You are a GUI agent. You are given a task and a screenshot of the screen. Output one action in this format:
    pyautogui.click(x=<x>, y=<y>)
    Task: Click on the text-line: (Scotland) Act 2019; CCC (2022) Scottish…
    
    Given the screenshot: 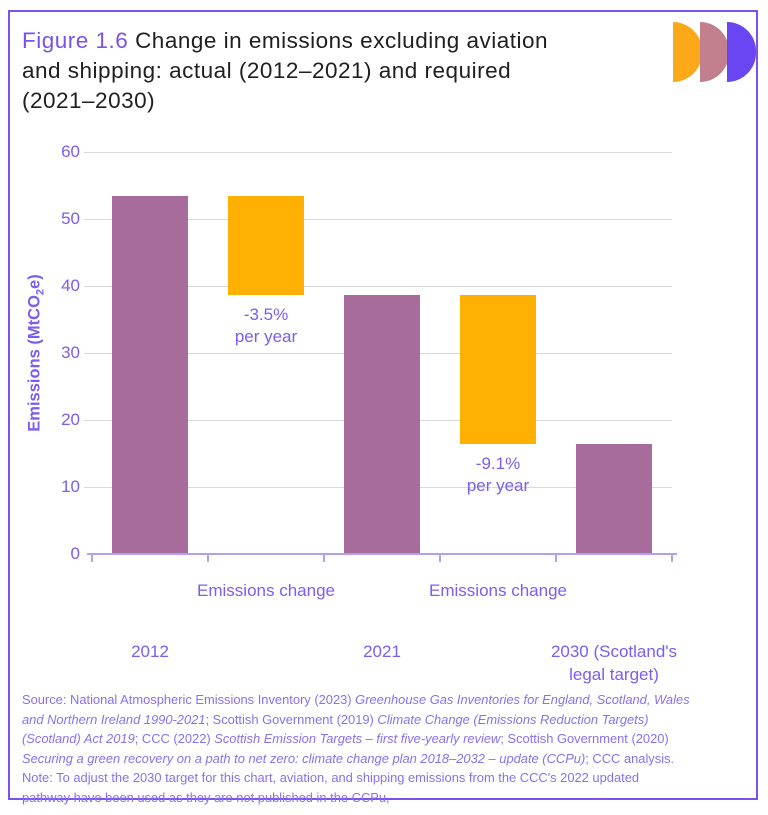 What is the action you would take?
    pyautogui.click(x=387, y=739)
    